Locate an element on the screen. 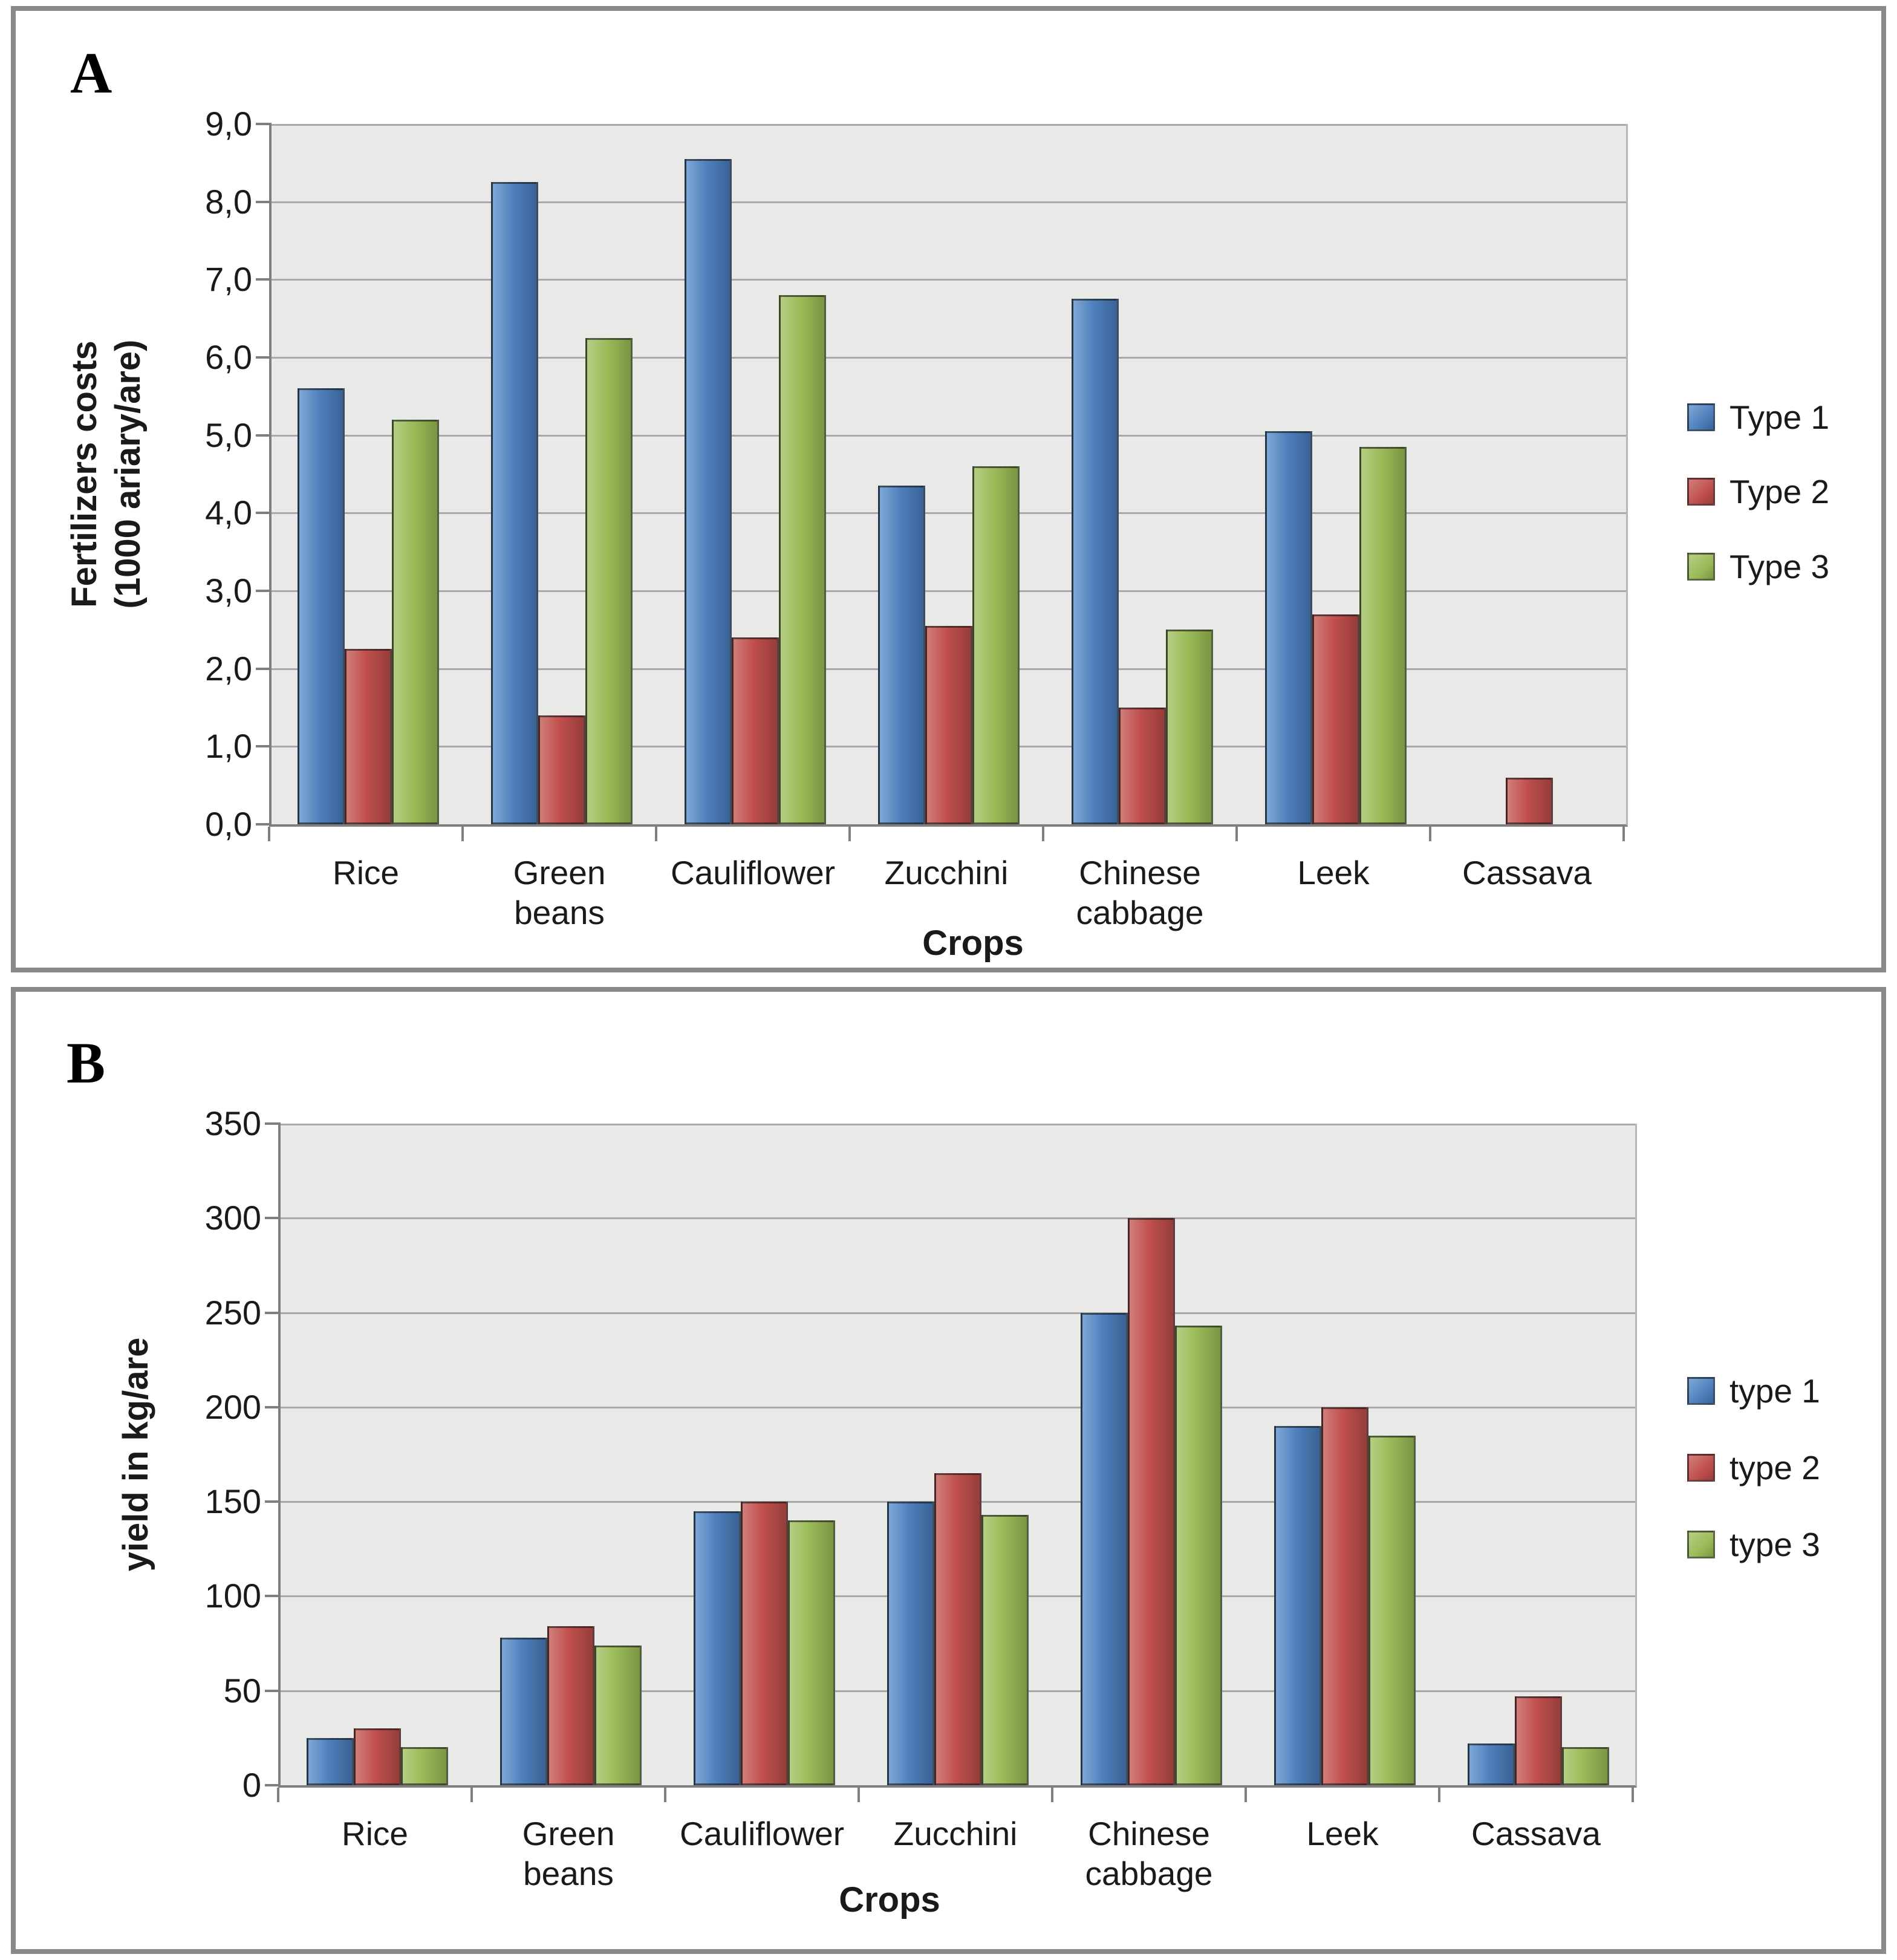 Image resolution: width=1897 pixels, height=1960 pixels. y-tick-label: 3,0 is located at coordinates (229, 590).